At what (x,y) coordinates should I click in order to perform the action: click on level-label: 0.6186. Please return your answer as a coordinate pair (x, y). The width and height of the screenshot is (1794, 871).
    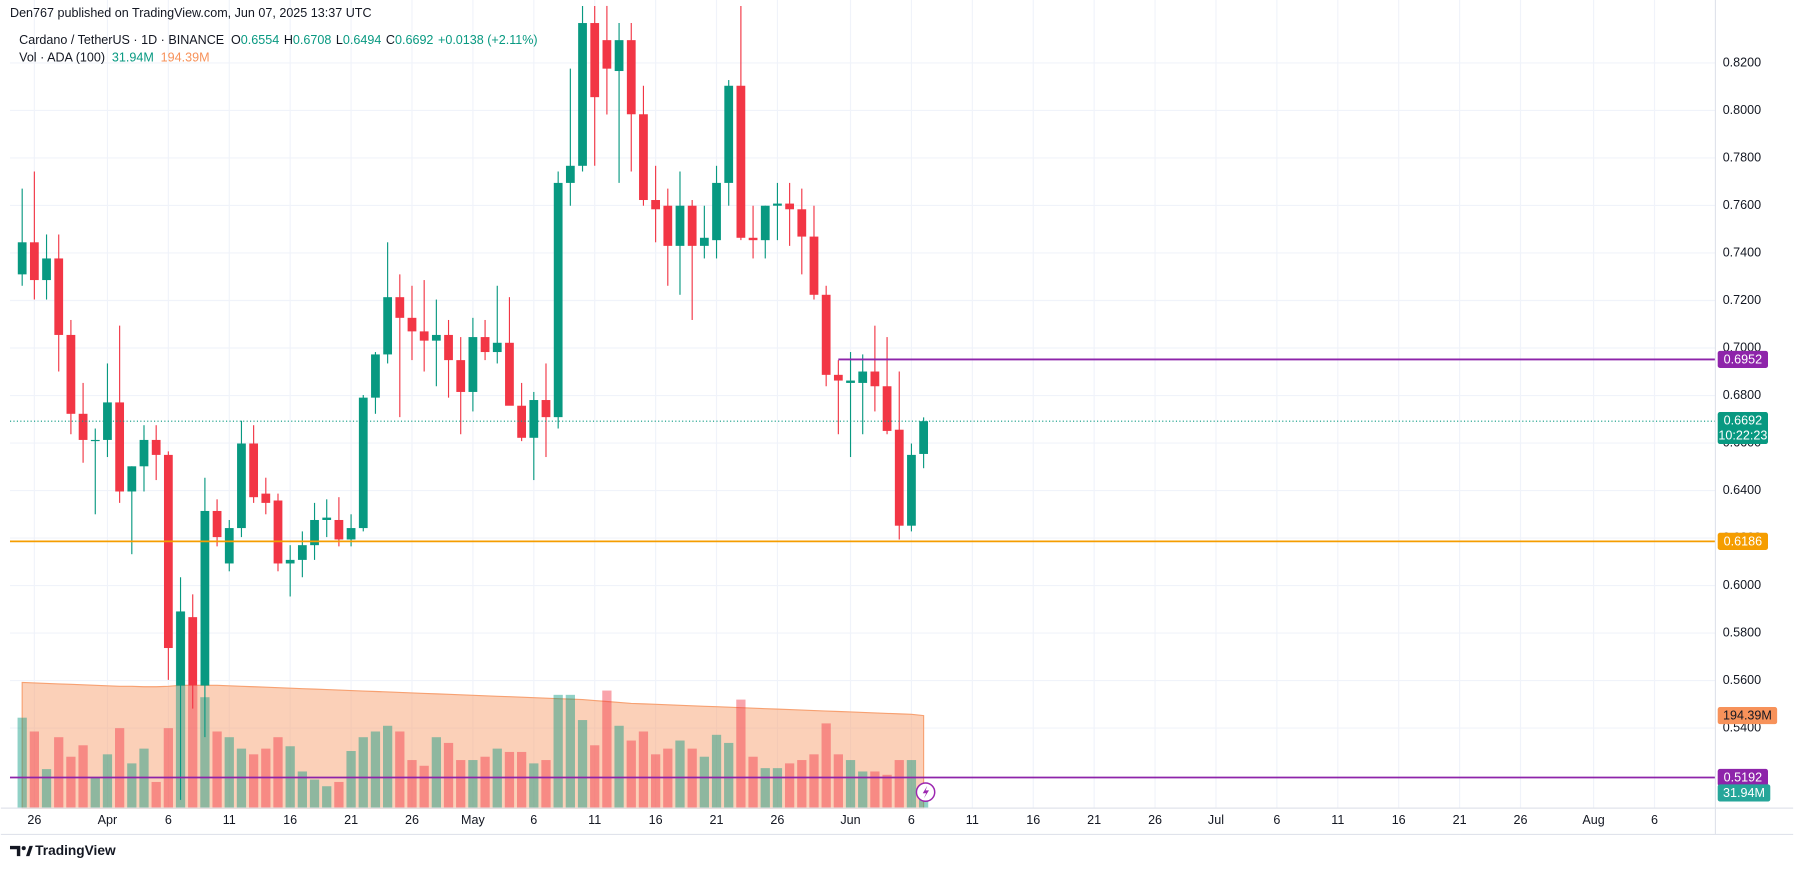
    Looking at the image, I should click on (1743, 541).